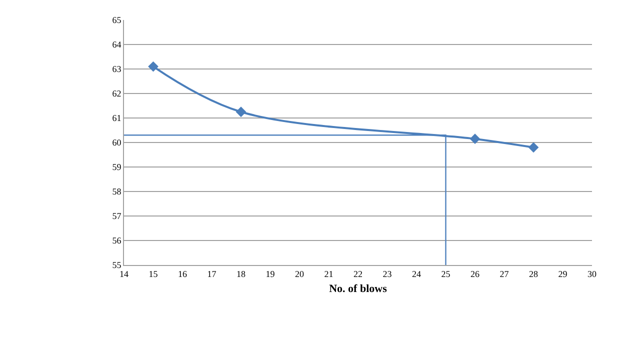 The width and height of the screenshot is (640, 352). What do you see at coordinates (358, 289) in the screenshot?
I see `x-axis-title: No. of blows` at bounding box center [358, 289].